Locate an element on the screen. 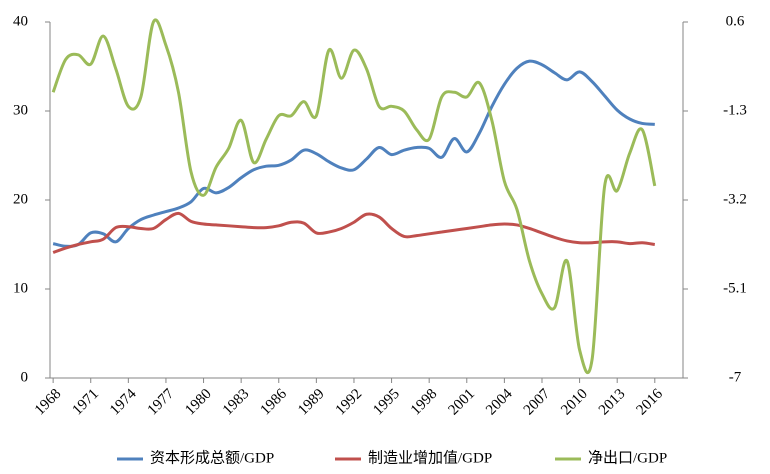 The width and height of the screenshot is (770, 474). x-tick-label: 1998 is located at coordinates (424, 402).